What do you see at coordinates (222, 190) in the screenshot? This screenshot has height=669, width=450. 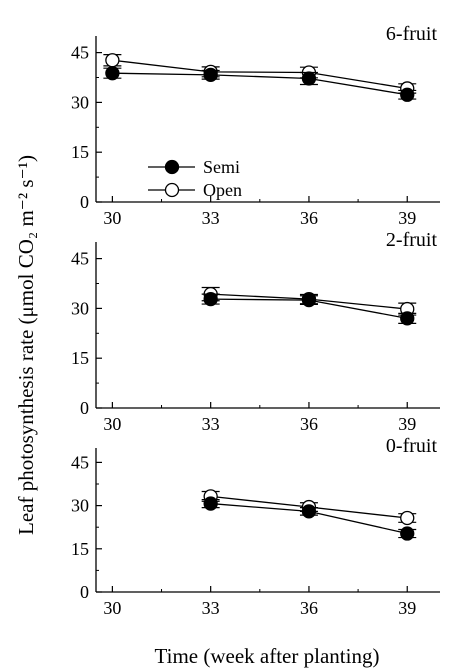 I see `legend-label: Open` at bounding box center [222, 190].